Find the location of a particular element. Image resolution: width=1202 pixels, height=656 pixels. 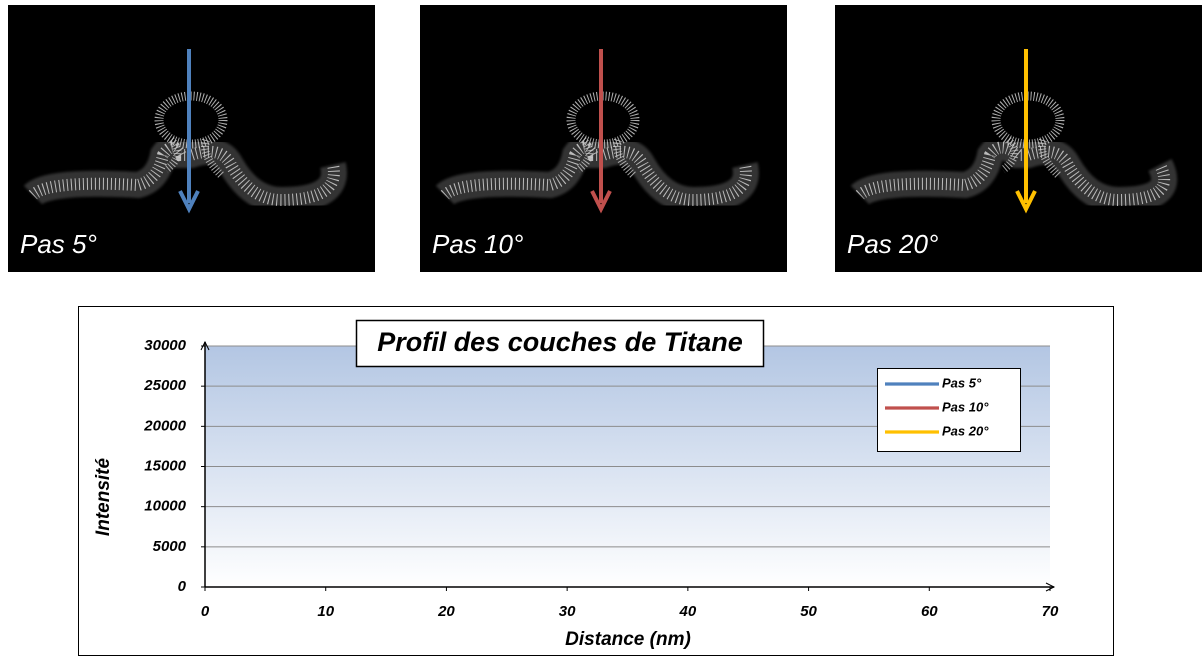

x-tick-label: 60 is located at coordinates (929, 611).